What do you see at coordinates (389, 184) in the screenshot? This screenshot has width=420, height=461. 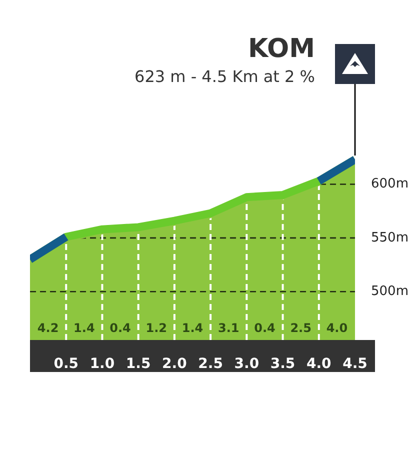 I see `y-tick-label: 600m` at bounding box center [389, 184].